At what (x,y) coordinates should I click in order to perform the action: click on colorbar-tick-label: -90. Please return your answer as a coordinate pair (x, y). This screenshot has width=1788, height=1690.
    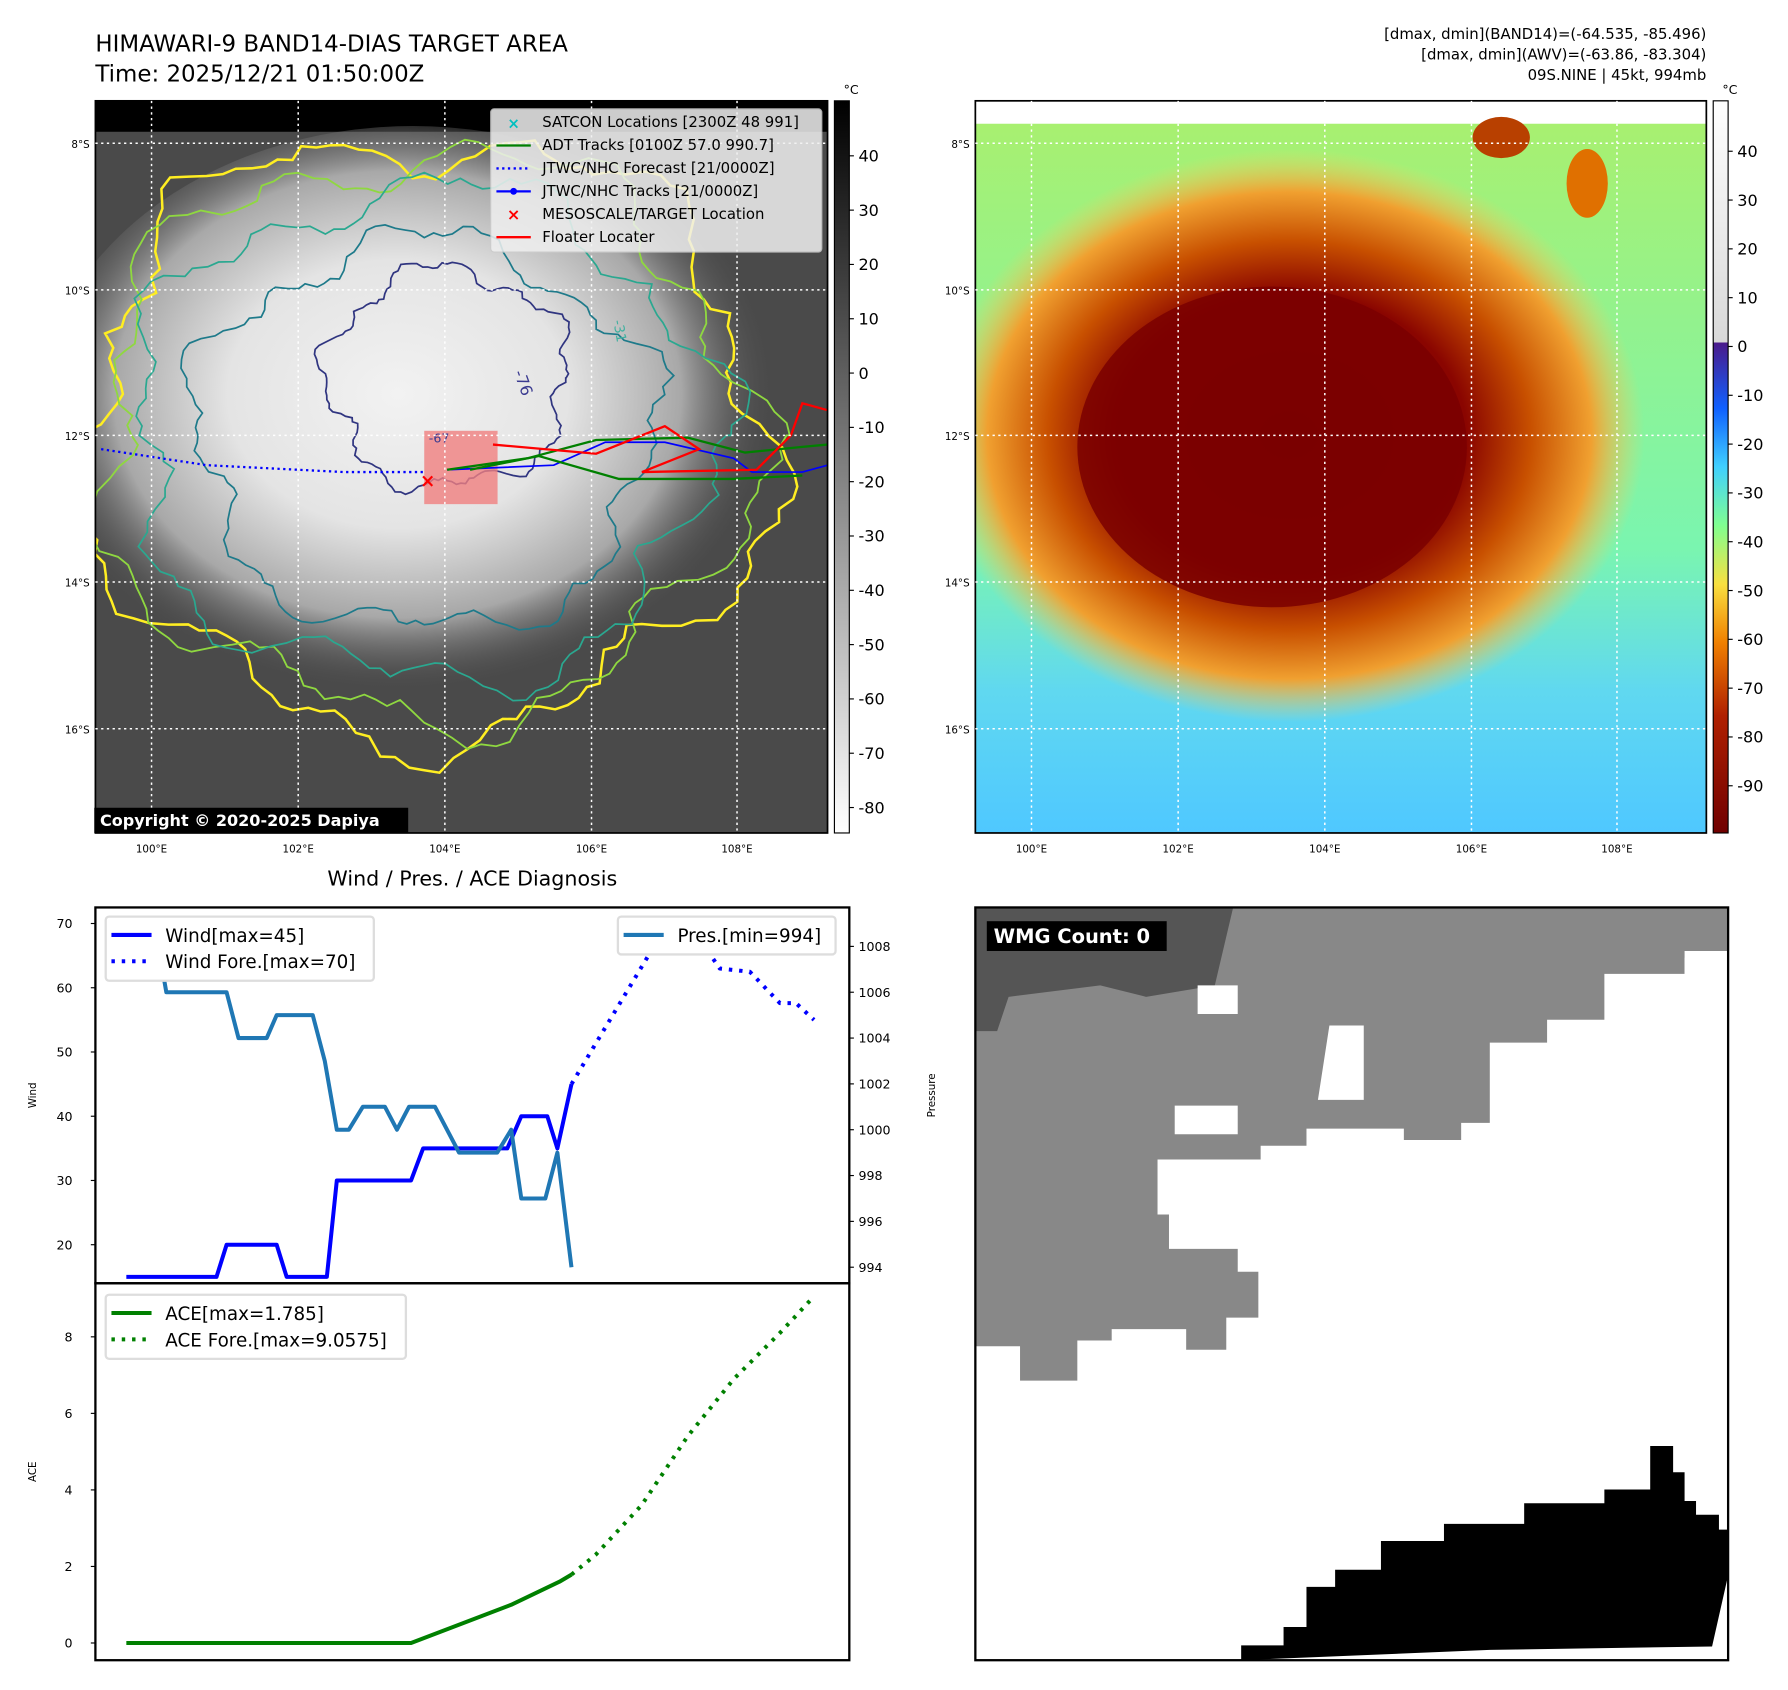
    Looking at the image, I should click on (1750, 785).